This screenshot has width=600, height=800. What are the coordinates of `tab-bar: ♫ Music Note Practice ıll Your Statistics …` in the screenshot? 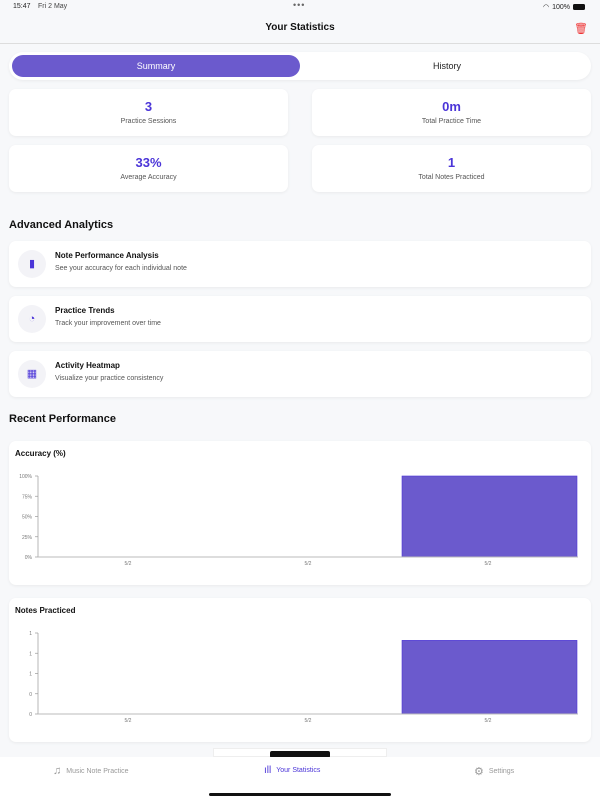 It's located at (300, 778).